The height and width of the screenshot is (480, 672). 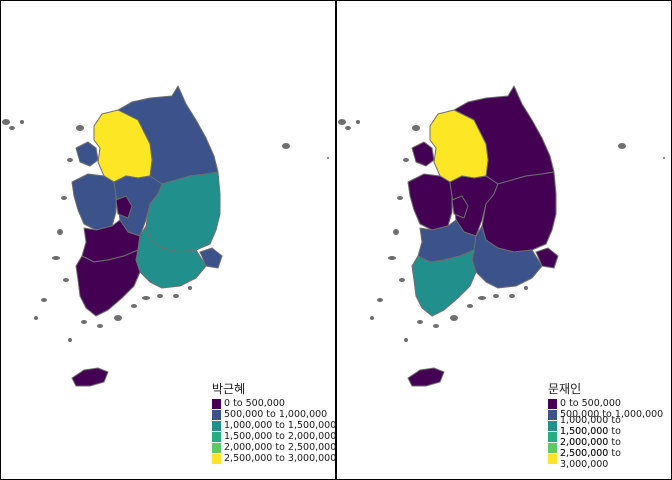 What do you see at coordinates (229, 389) in the screenshot?
I see `legend-title: 박근혜` at bounding box center [229, 389].